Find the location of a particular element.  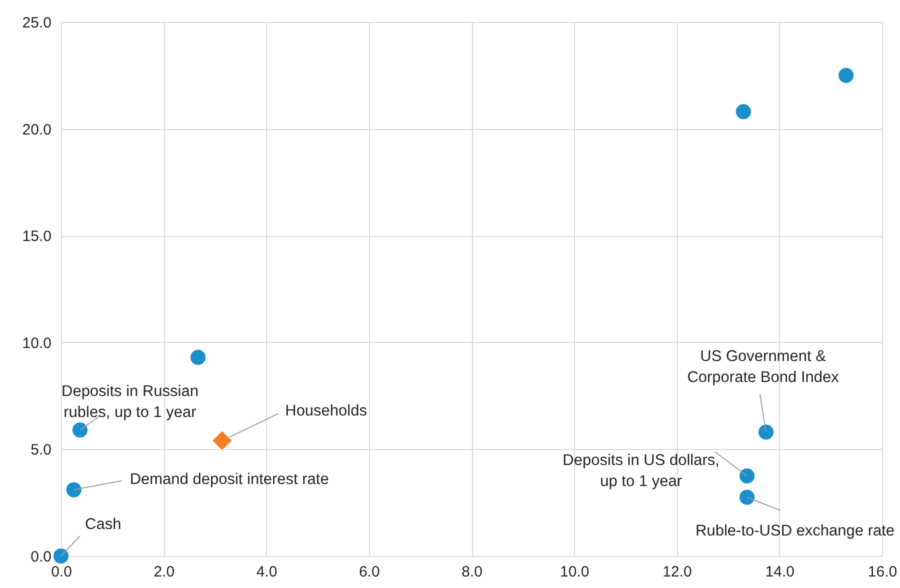

annotation: Households is located at coordinates (326, 411).